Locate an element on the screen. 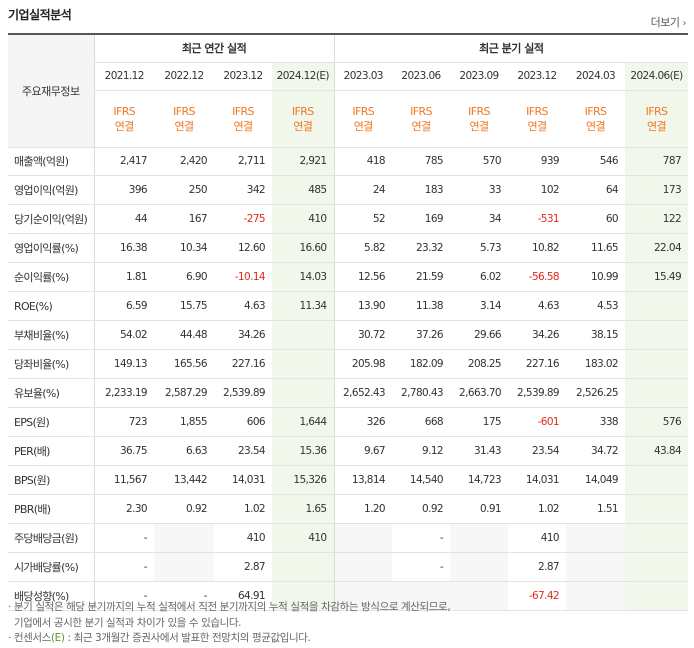 The height and width of the screenshot is (648, 694). quarterly-group-header: 최근 분기 실적 is located at coordinates (511, 48).